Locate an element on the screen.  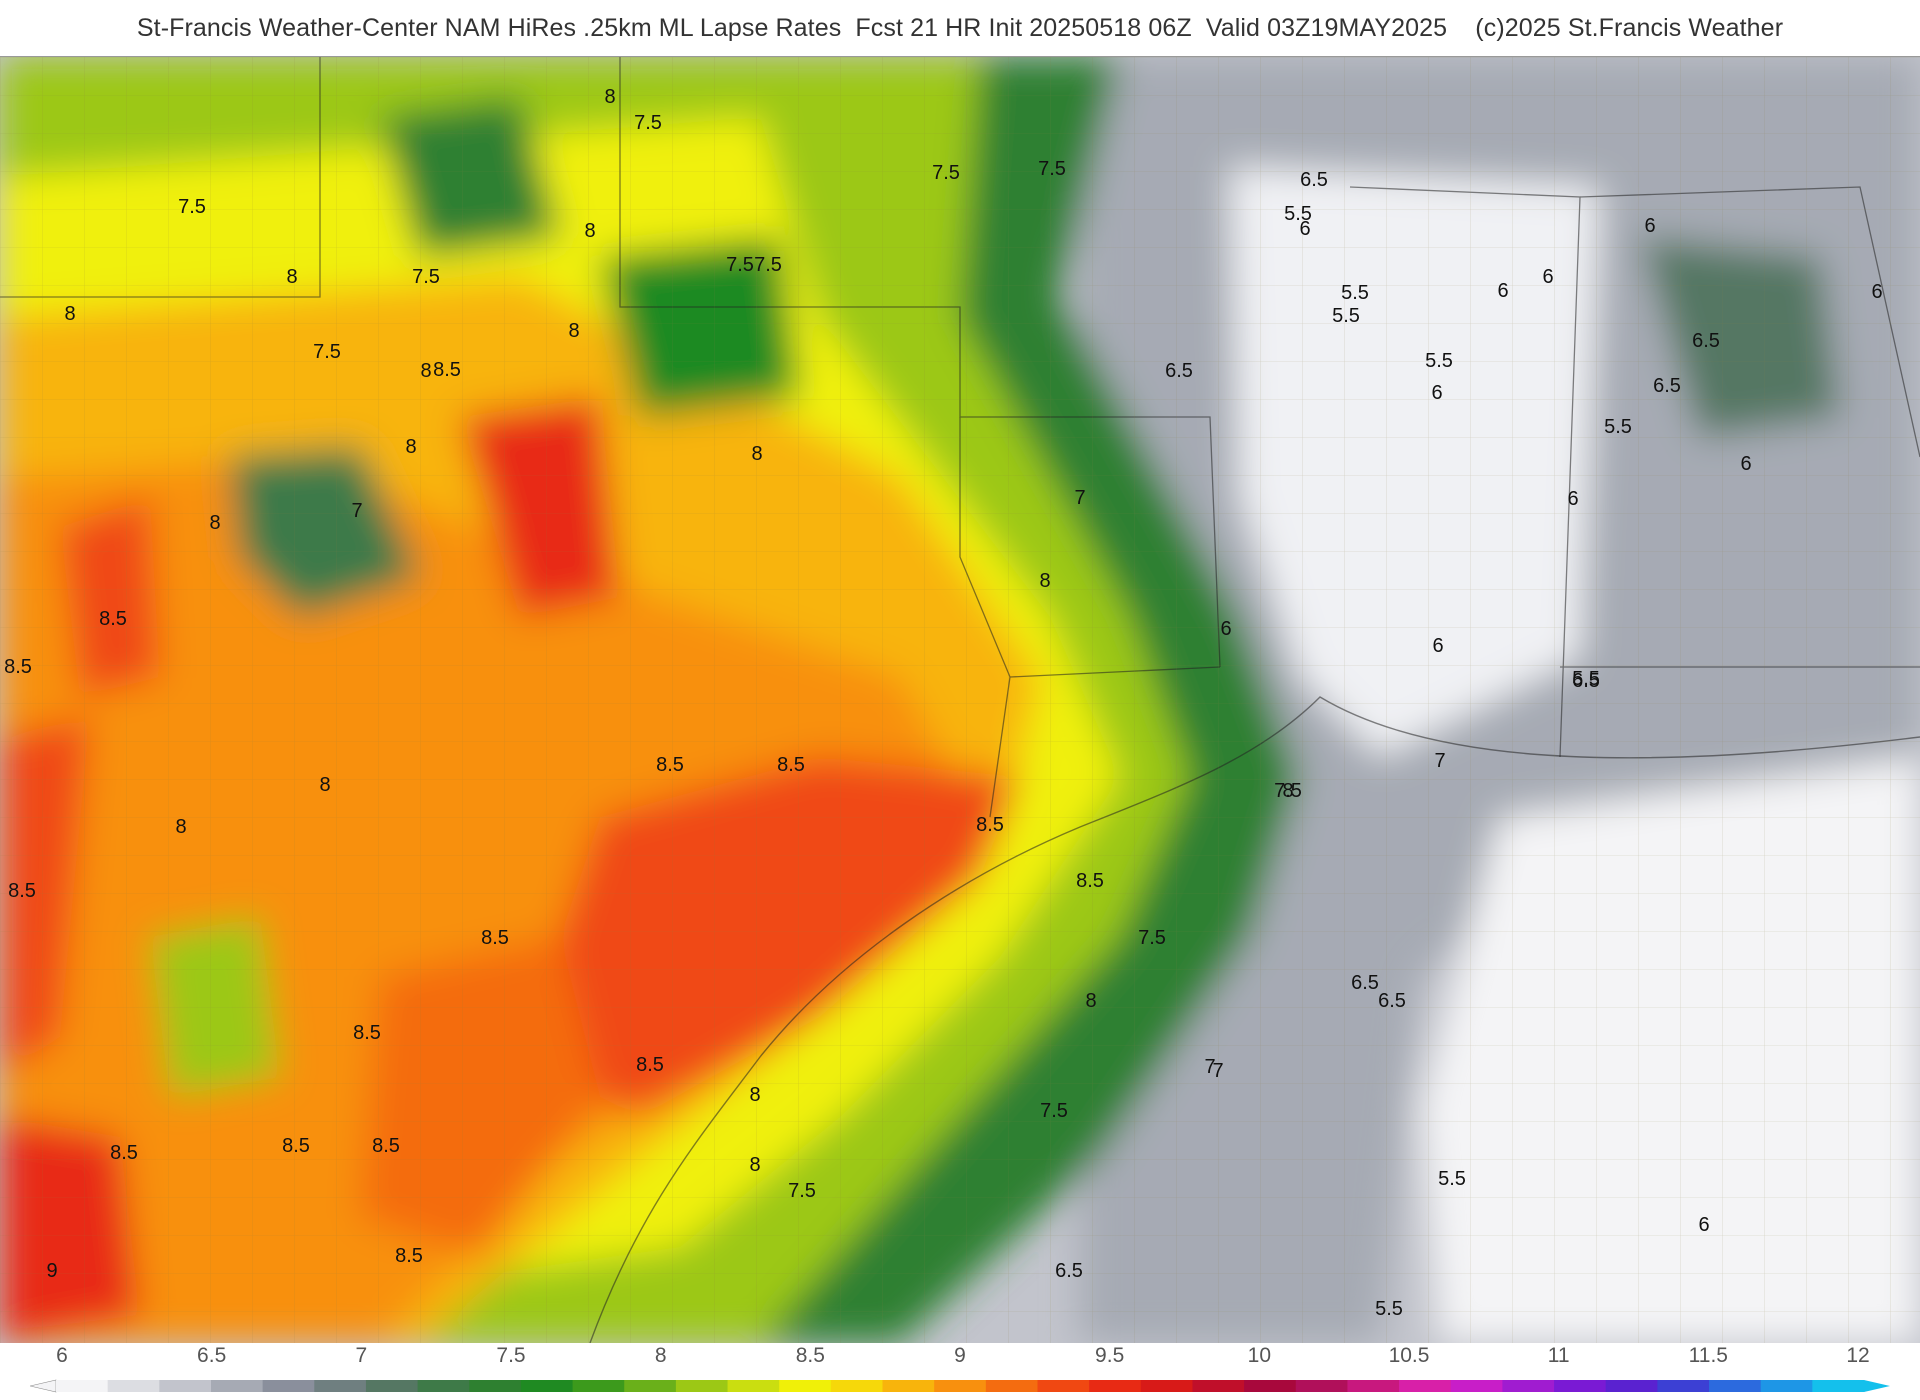
colorbar-tick-label: 7.5 is located at coordinates (511, 1355).